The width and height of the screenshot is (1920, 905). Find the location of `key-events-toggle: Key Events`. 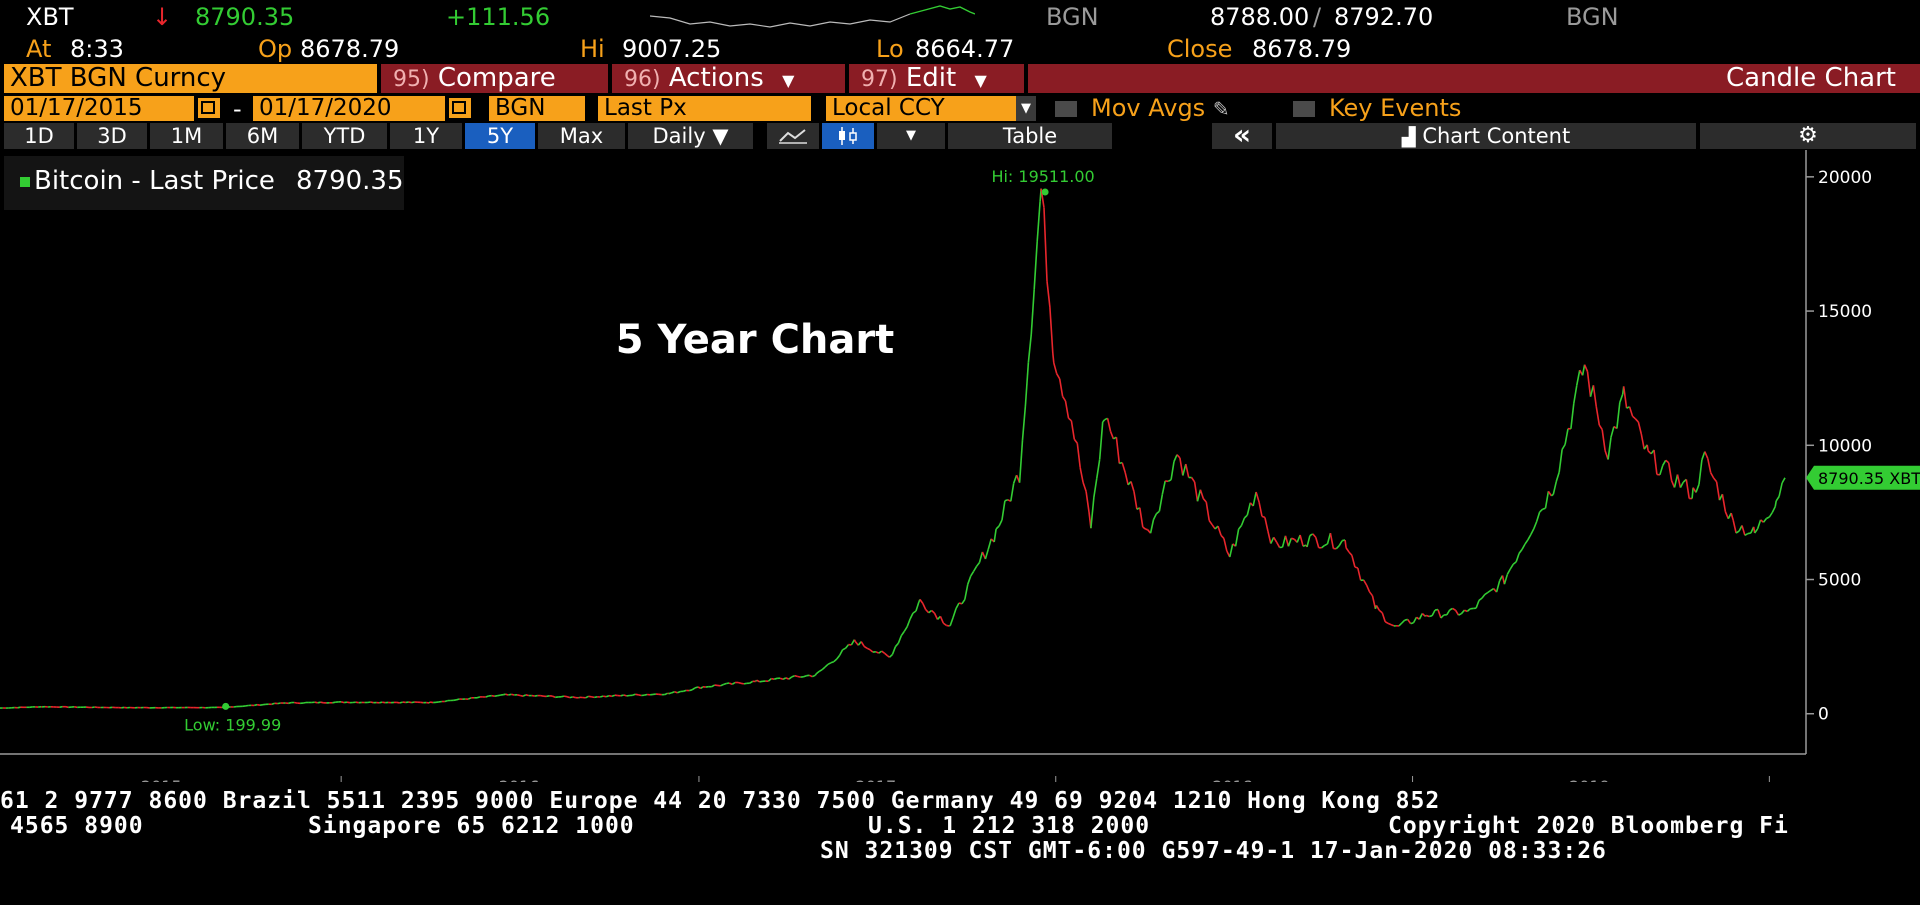

key-events-toggle: Key Events is located at coordinates (1377, 108).